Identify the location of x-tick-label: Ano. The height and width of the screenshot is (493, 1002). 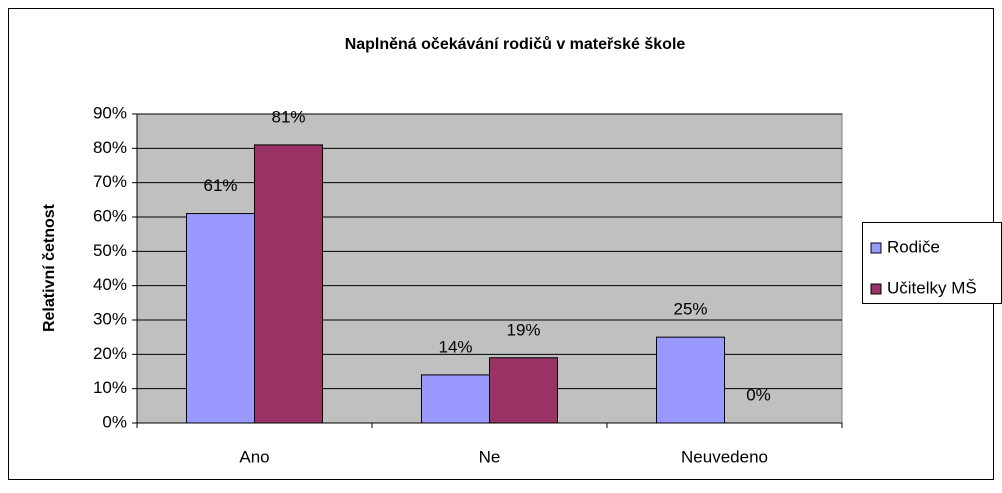
(254, 456).